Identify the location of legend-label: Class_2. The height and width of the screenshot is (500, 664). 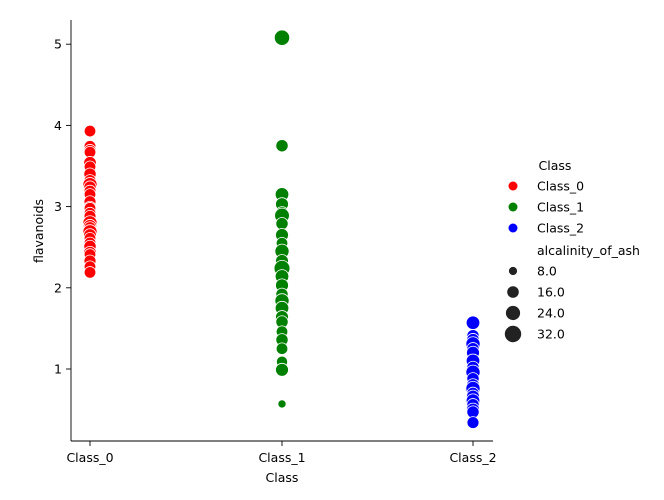
(560, 228).